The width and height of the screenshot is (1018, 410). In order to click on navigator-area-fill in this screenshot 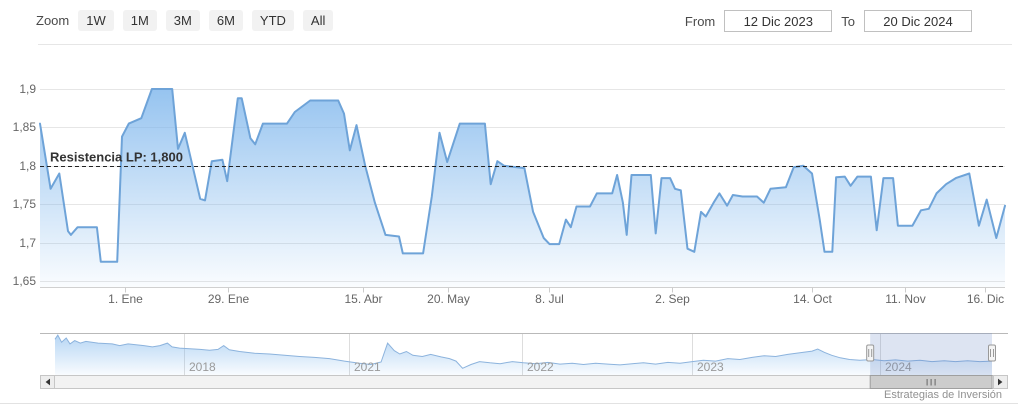, I will do `click(523, 355)`.